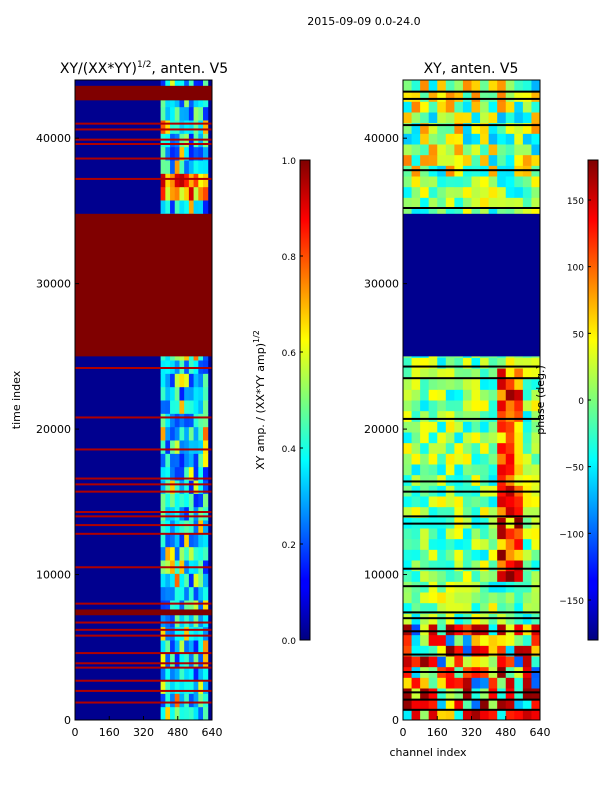  I want to click on right-panel-title: XY, anten. V5, so click(471, 69).